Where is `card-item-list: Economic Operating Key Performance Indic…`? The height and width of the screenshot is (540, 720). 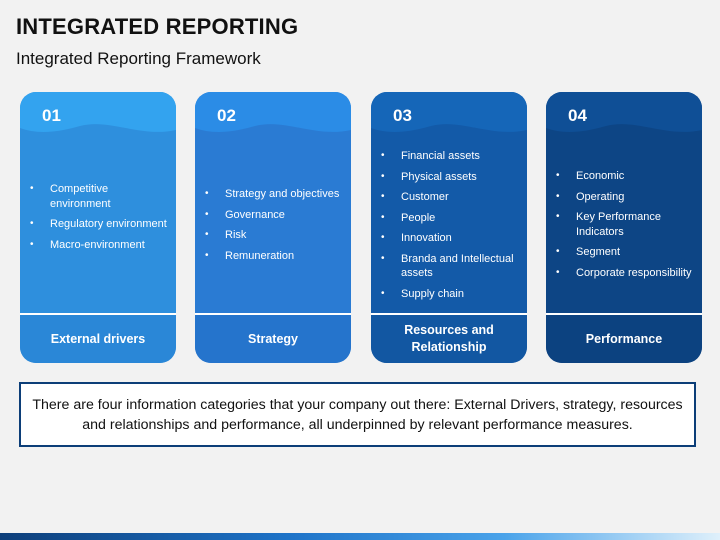
card-item-list: Economic Operating Key Performance Indic… is located at coordinates (624, 227).